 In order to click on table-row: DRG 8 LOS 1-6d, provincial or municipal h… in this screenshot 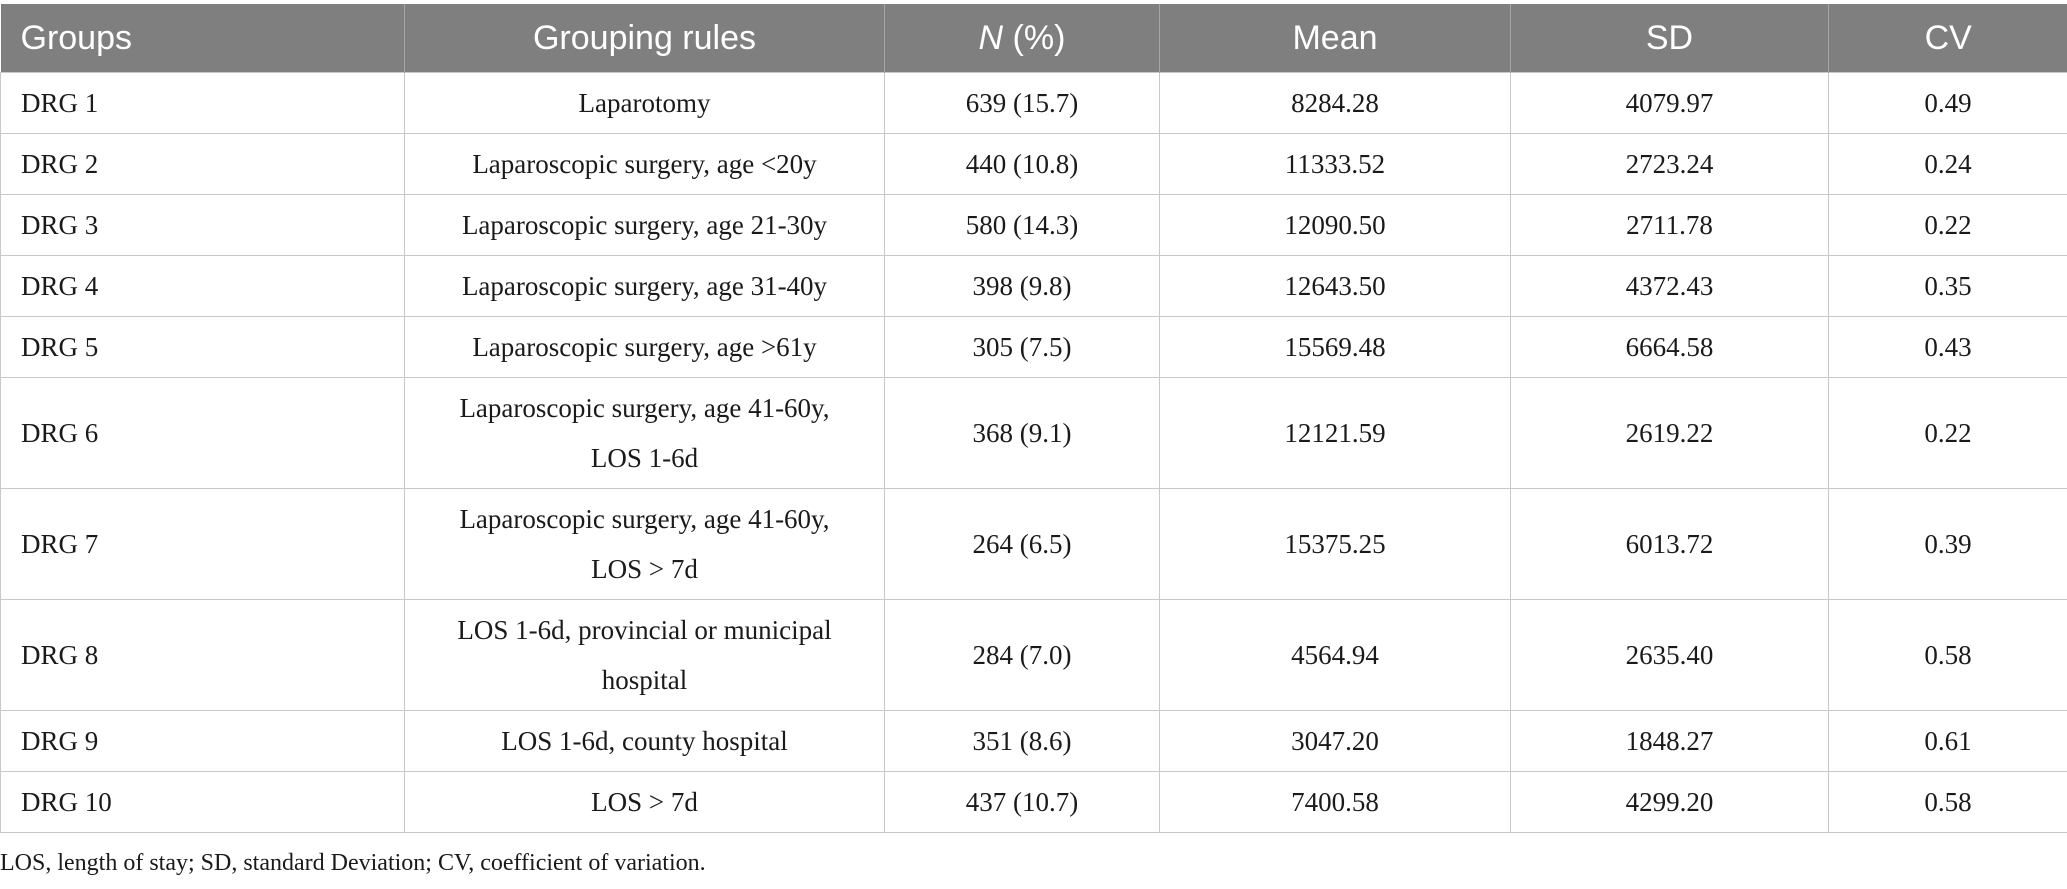, I will do `click(1033, 655)`.